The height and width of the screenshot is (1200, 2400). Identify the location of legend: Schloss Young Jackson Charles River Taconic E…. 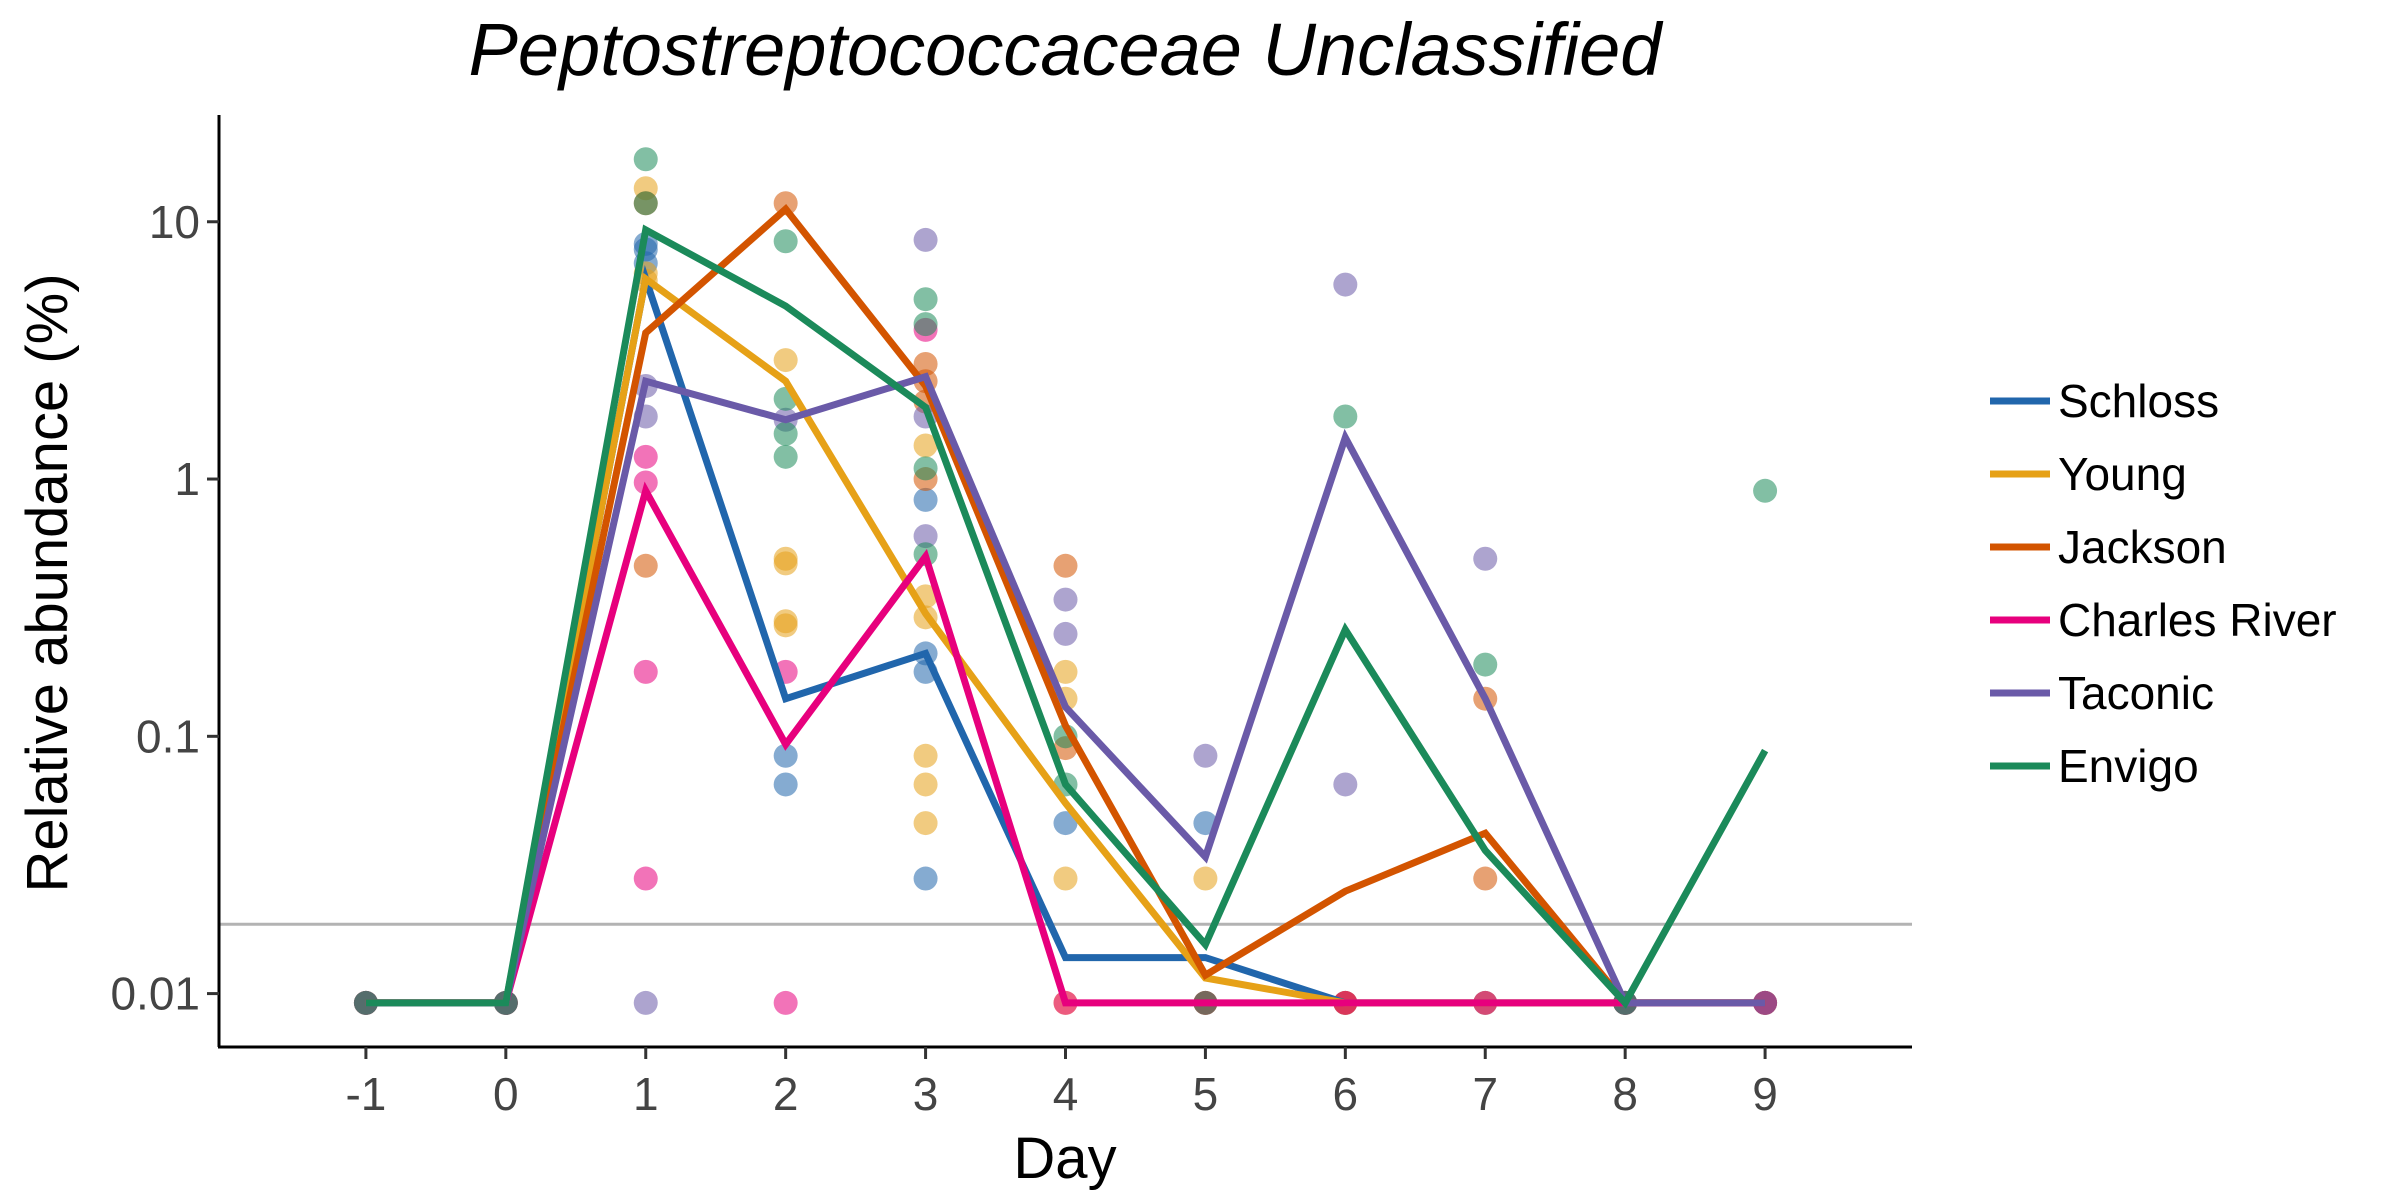
(2163, 583).